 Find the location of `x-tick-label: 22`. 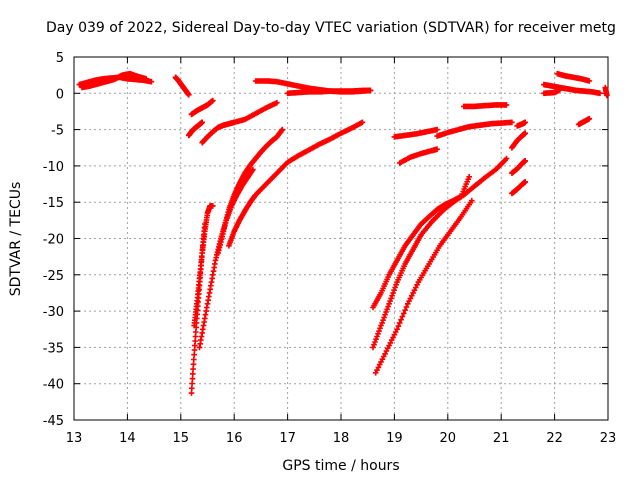

x-tick-label: 22 is located at coordinates (554, 438).